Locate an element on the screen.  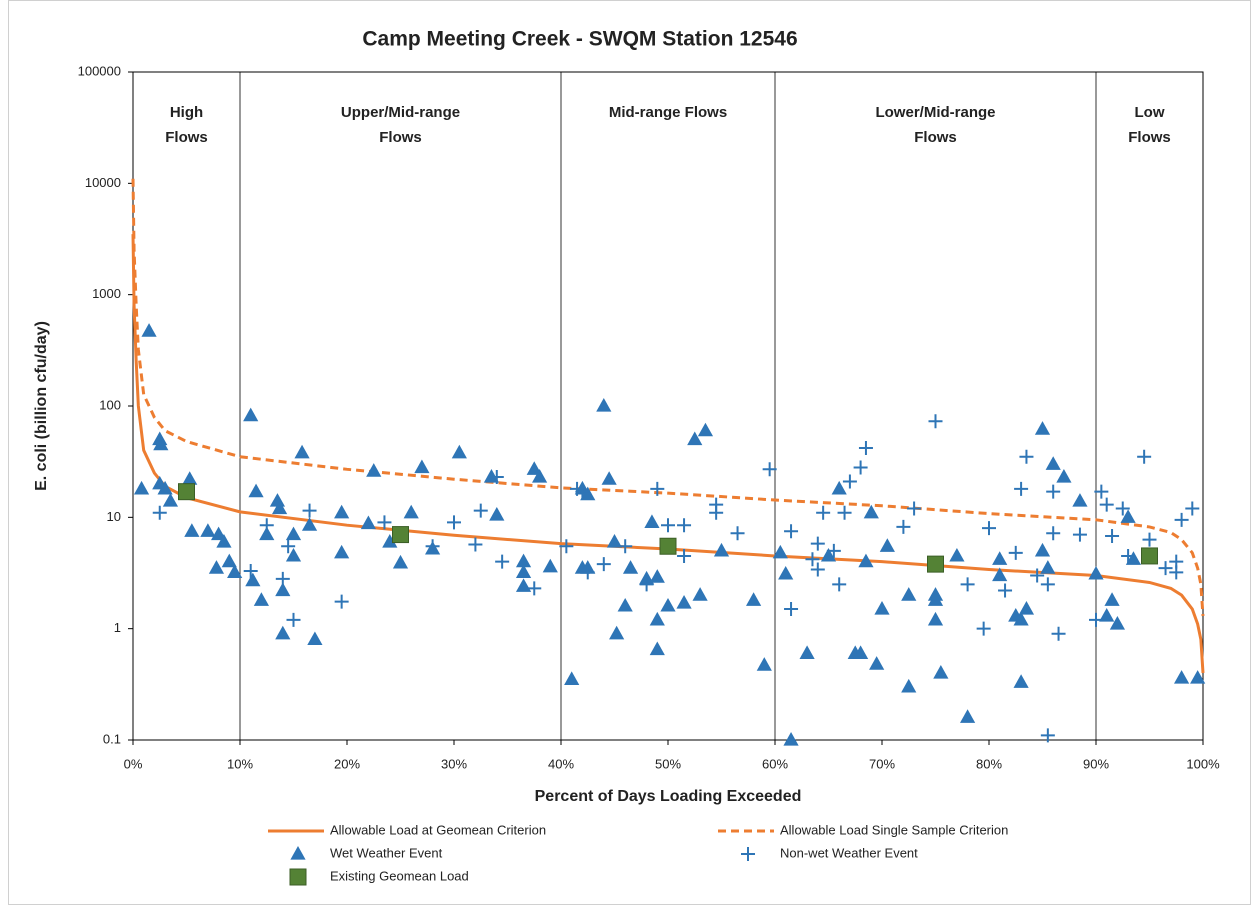
region-label: Low is located at coordinates (1150, 112).